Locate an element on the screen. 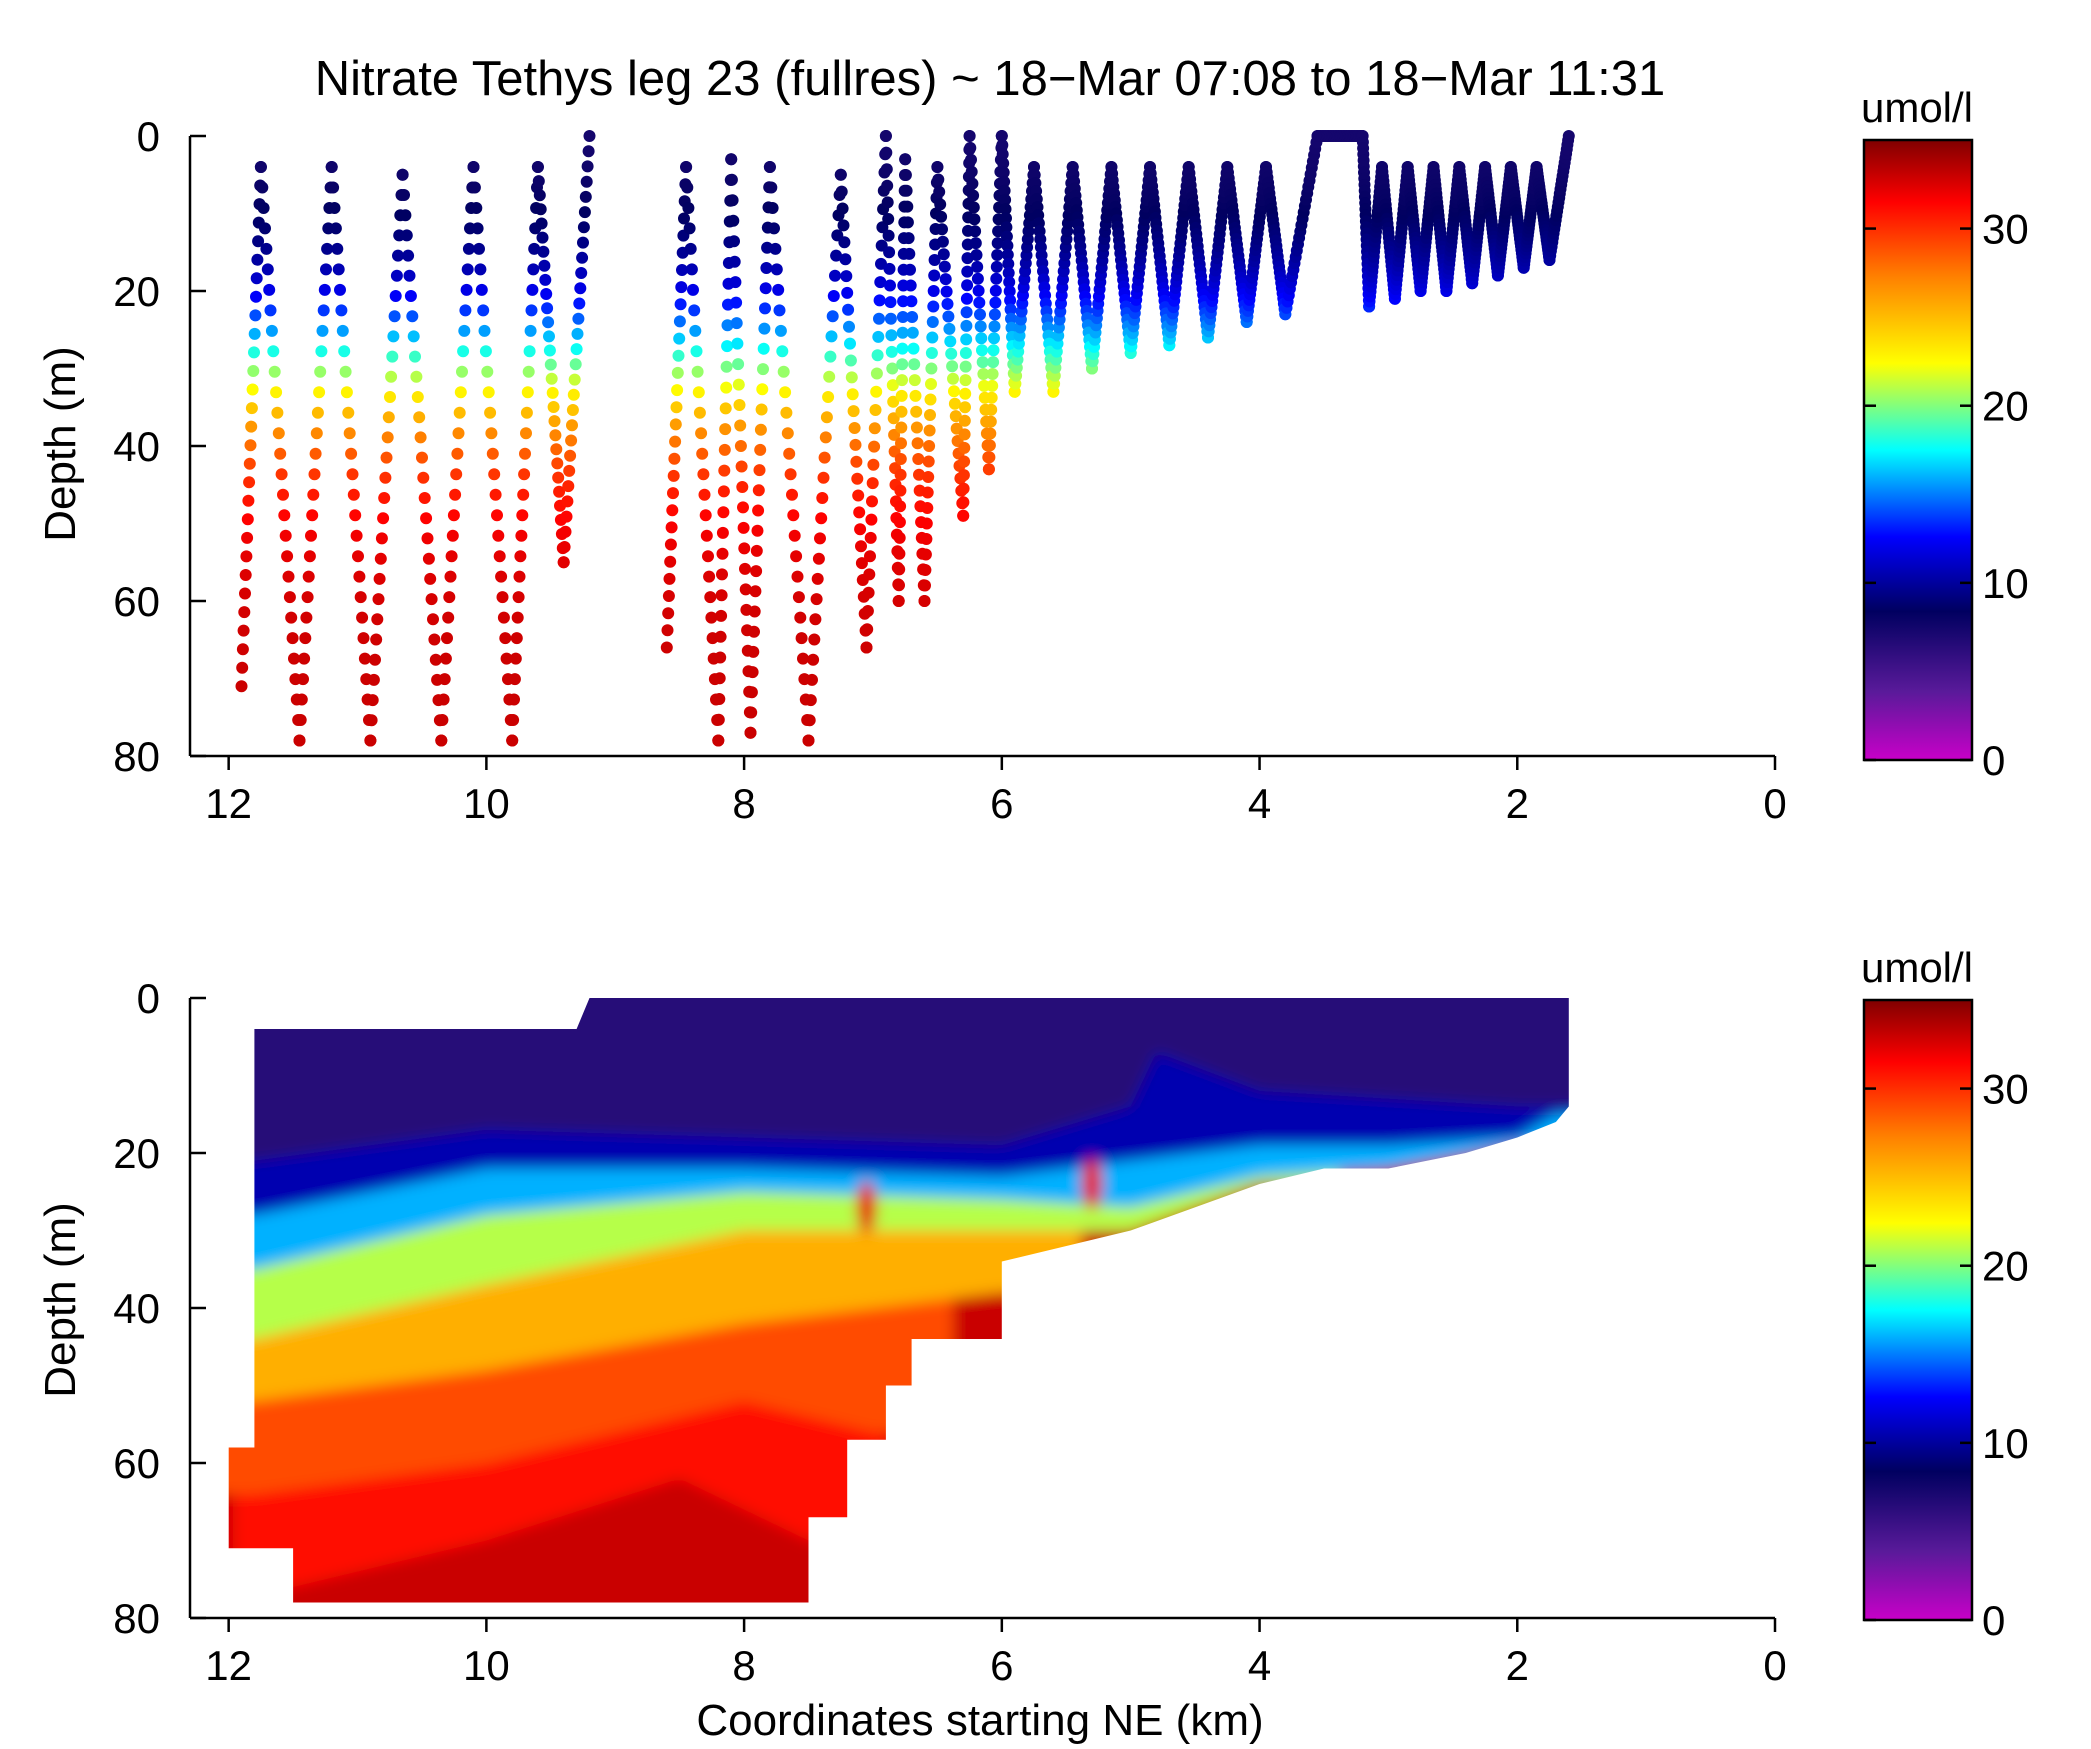 The height and width of the screenshot is (1749, 2091). top-colorbar-tick-label: 0 is located at coordinates (1993, 760).